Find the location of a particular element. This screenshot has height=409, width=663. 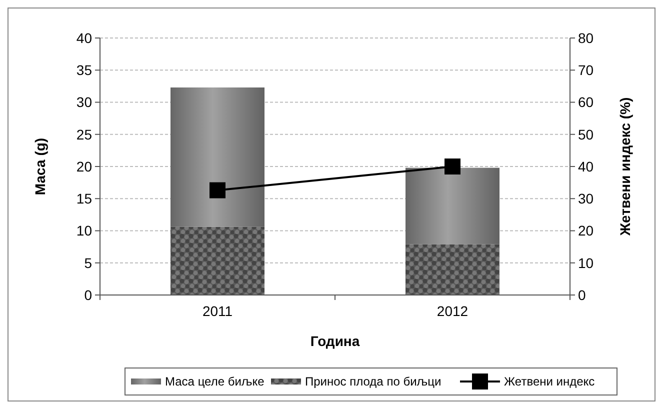

y2-tick-label: 30 is located at coordinates (586, 198).